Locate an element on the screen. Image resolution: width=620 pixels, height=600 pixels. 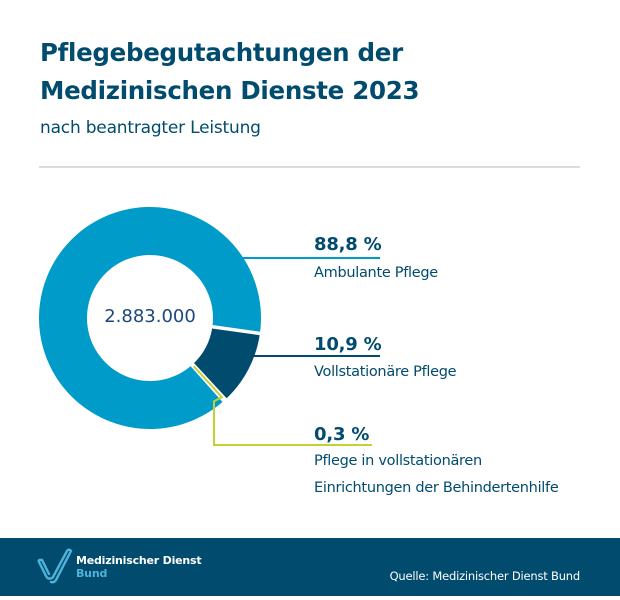
slice-name-label-vollstationaer: Vollstationäre Pflege is located at coordinates (385, 372).